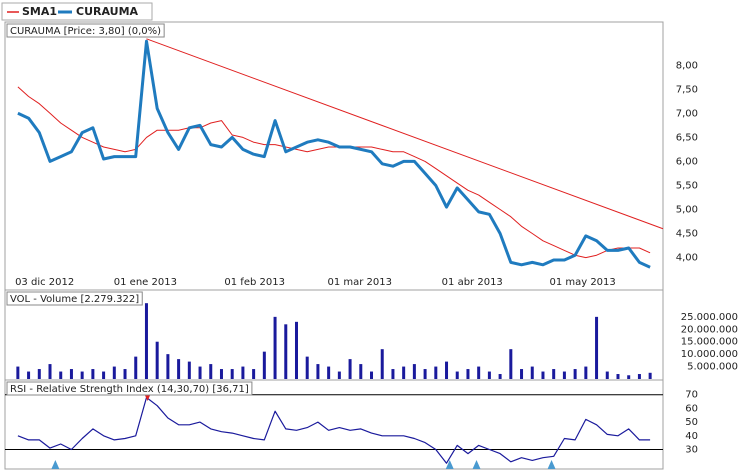  What do you see at coordinates (709, 354) in the screenshot?
I see `y-tick-label: 10.000.000` at bounding box center [709, 354].